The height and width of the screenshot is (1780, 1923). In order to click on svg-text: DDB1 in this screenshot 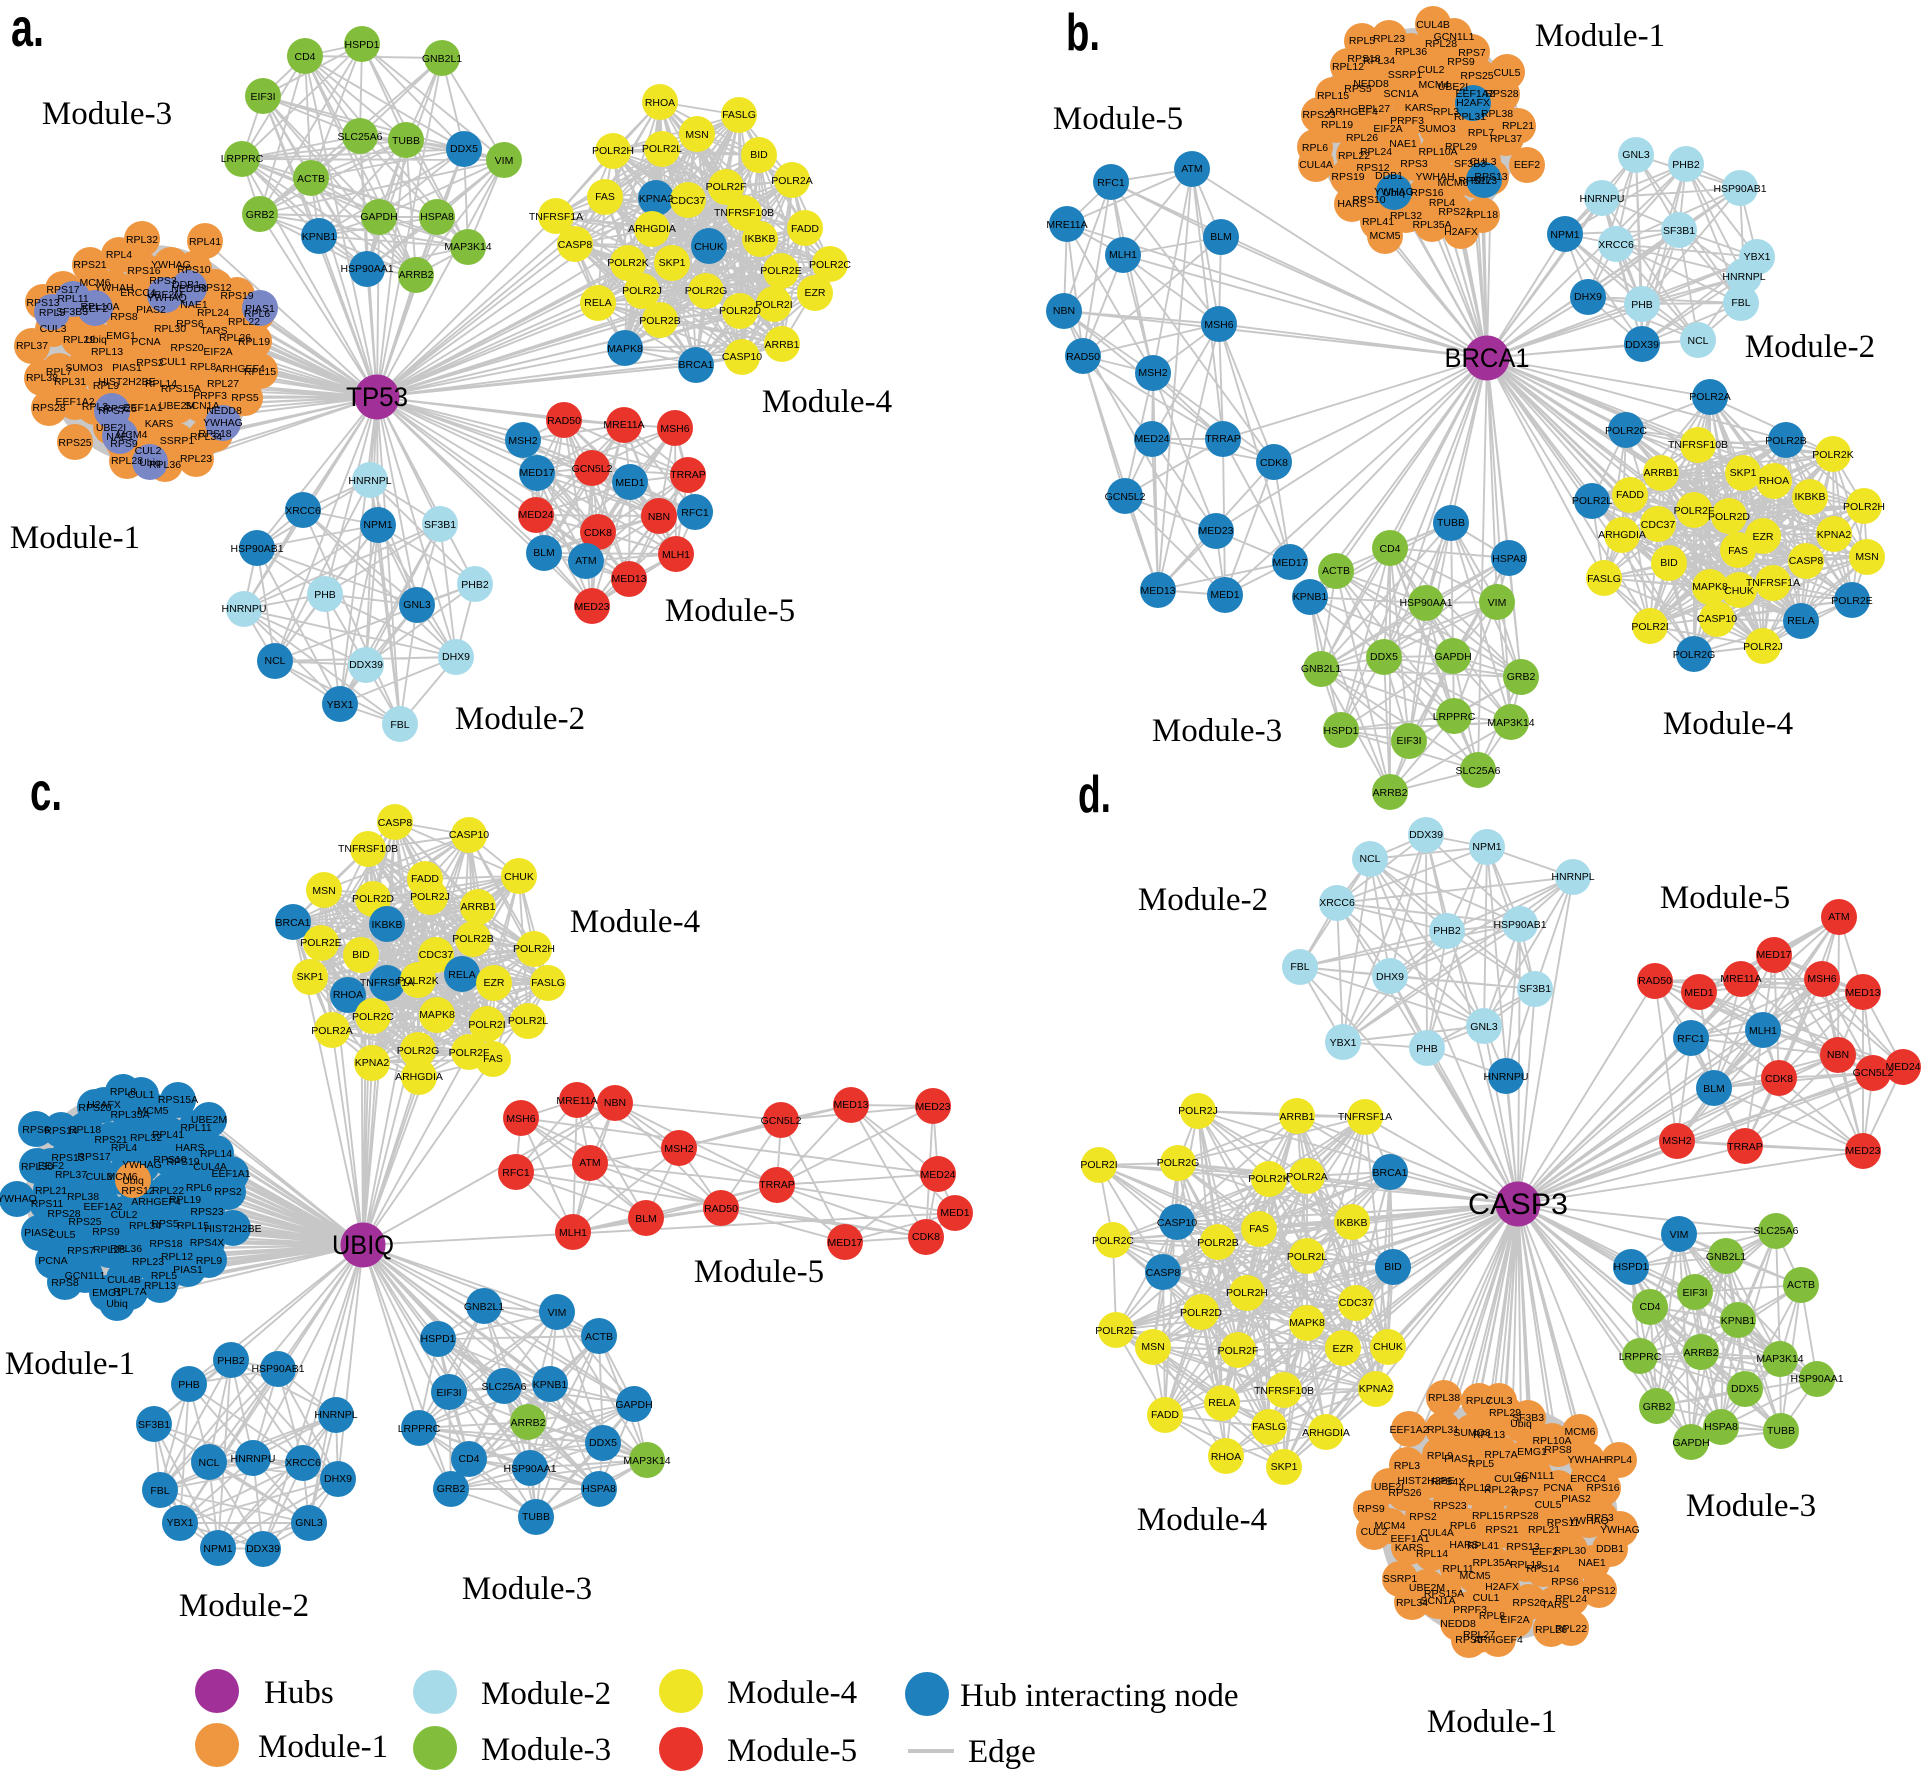, I will do `click(186, 285)`.